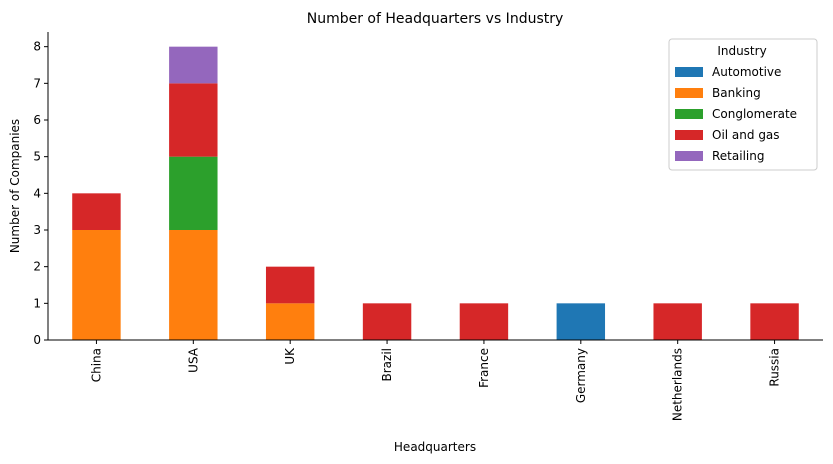 The height and width of the screenshot is (464, 833). I want to click on bar-china-banking, so click(96, 285).